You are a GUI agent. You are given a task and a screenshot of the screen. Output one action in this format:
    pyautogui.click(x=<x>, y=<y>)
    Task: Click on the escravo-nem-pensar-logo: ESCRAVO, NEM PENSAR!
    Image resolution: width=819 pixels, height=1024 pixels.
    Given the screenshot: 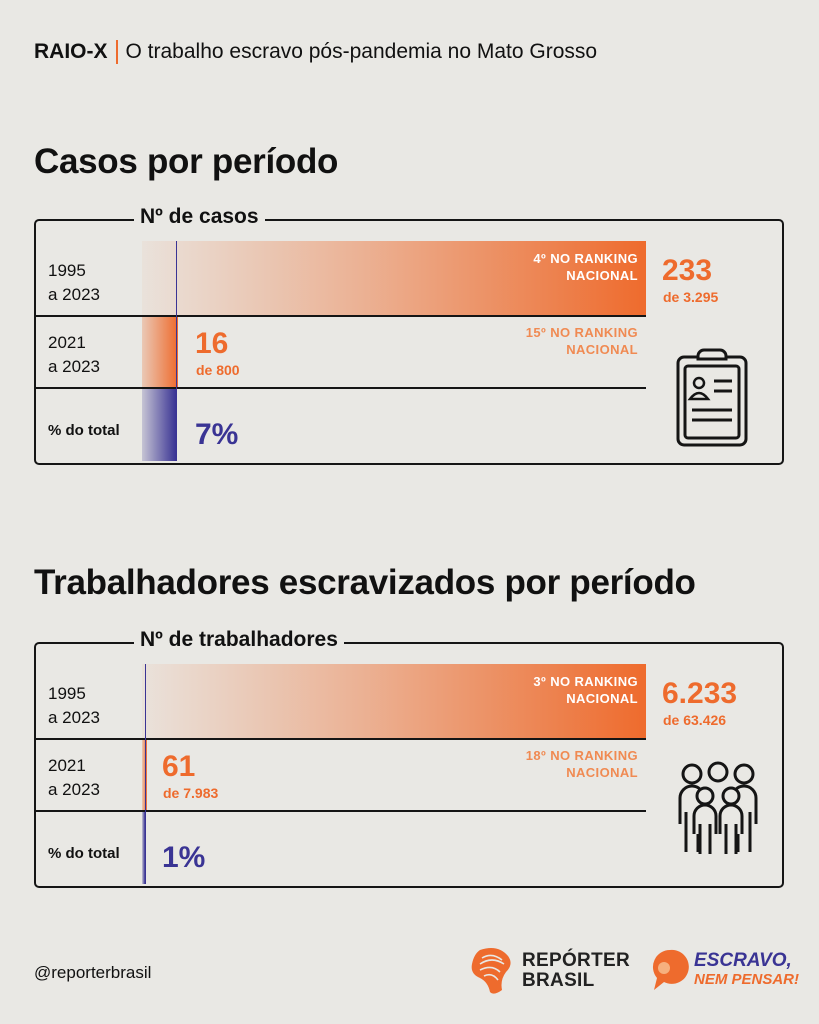 What is the action you would take?
    pyautogui.click(x=724, y=970)
    